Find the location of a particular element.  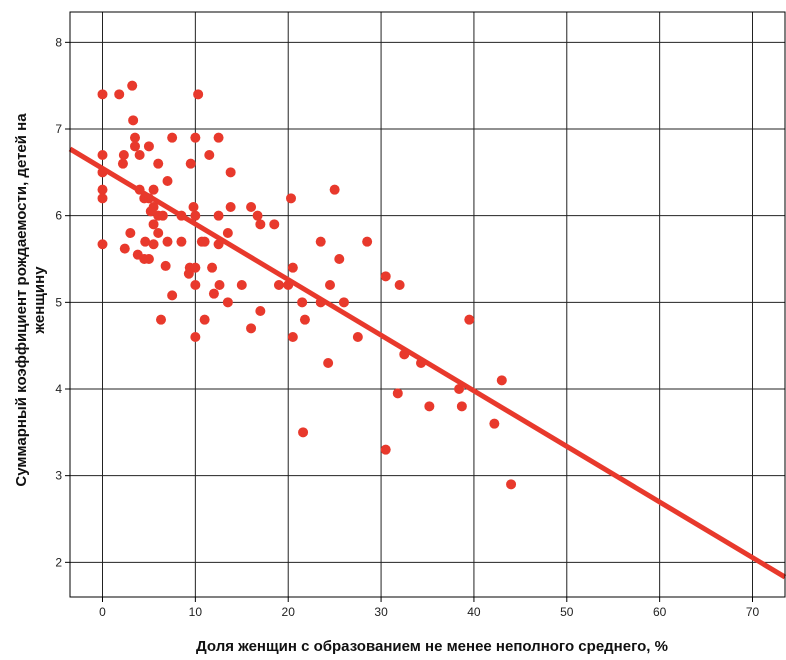

y-tick-label-2: 2 is located at coordinates (58, 562).